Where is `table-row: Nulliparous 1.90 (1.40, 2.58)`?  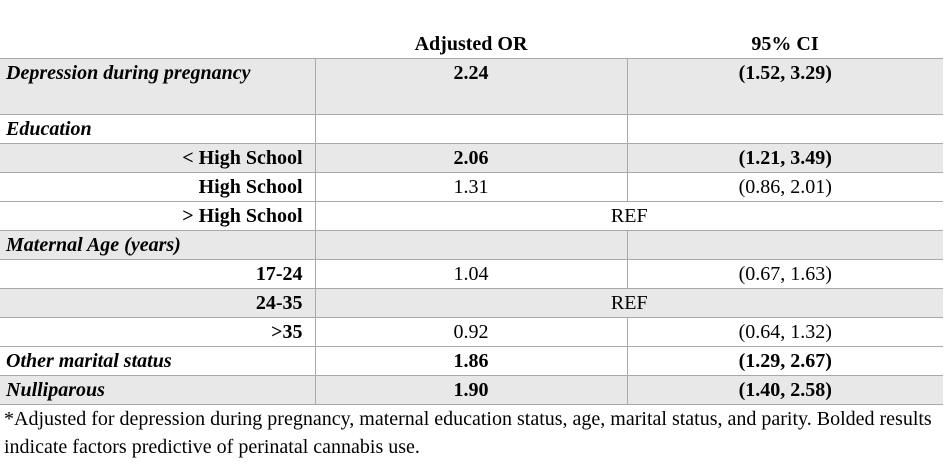 table-row: Nulliparous 1.90 (1.40, 2.58) is located at coordinates (471, 390).